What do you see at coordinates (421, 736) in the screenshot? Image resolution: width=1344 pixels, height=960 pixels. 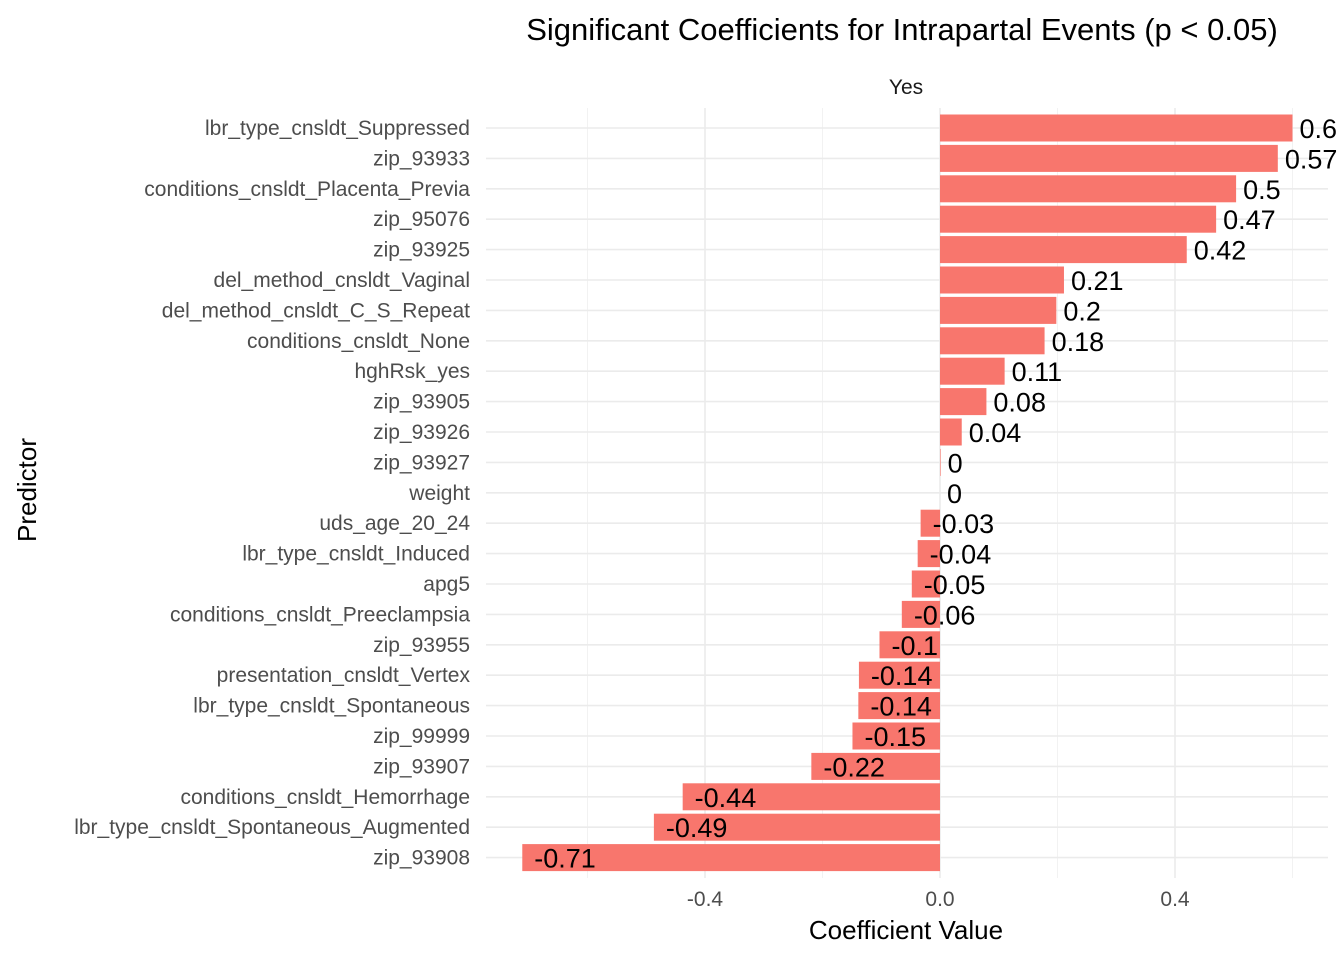 I see `y-tick-label: zip_99999` at bounding box center [421, 736].